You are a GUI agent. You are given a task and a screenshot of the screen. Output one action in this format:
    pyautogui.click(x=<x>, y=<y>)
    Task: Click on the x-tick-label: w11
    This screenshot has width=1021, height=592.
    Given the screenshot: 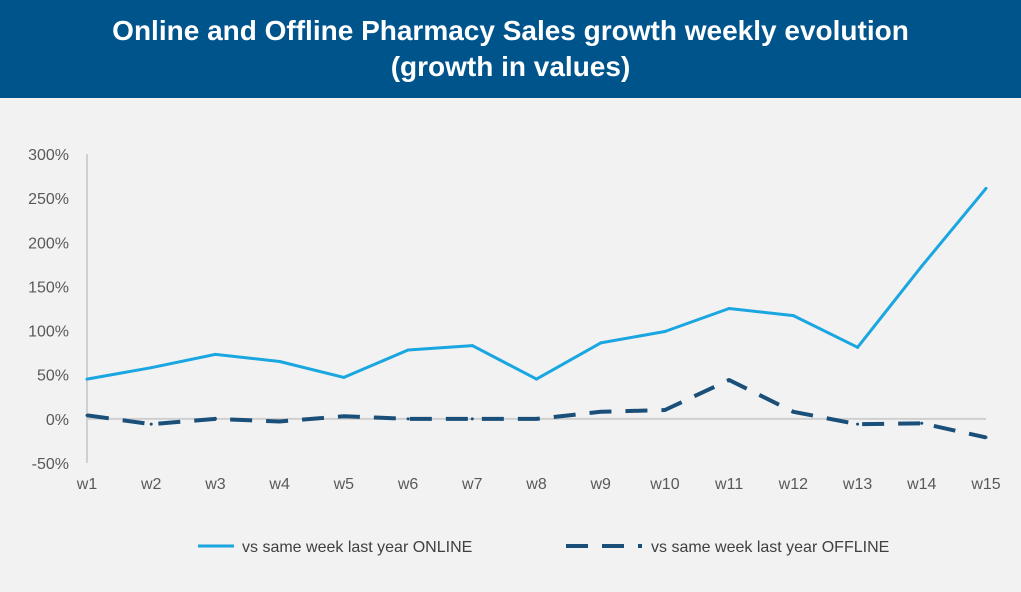 What is the action you would take?
    pyautogui.click(x=728, y=484)
    